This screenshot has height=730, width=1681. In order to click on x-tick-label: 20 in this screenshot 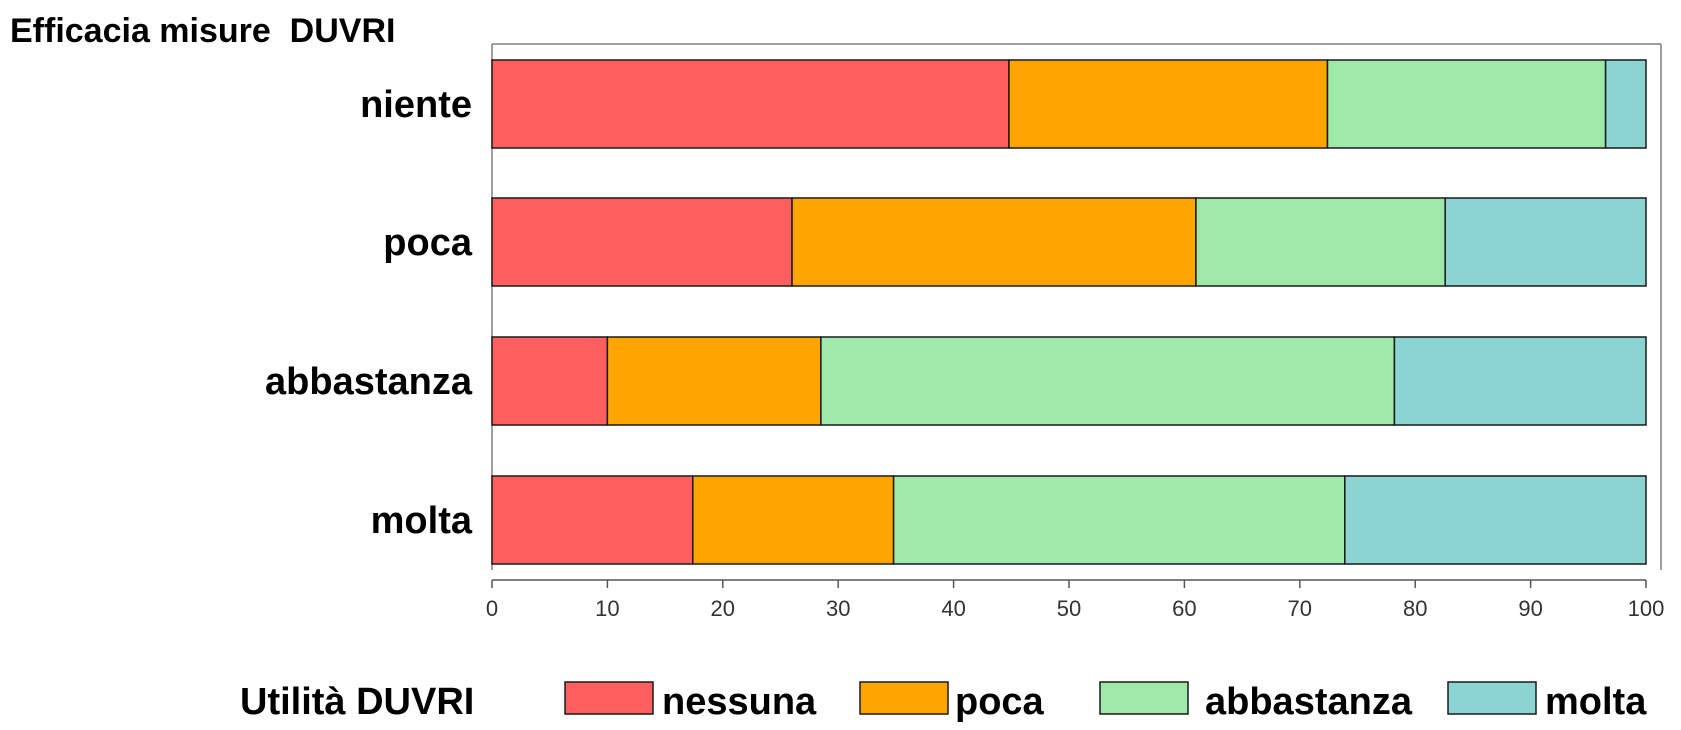, I will do `click(723, 608)`.